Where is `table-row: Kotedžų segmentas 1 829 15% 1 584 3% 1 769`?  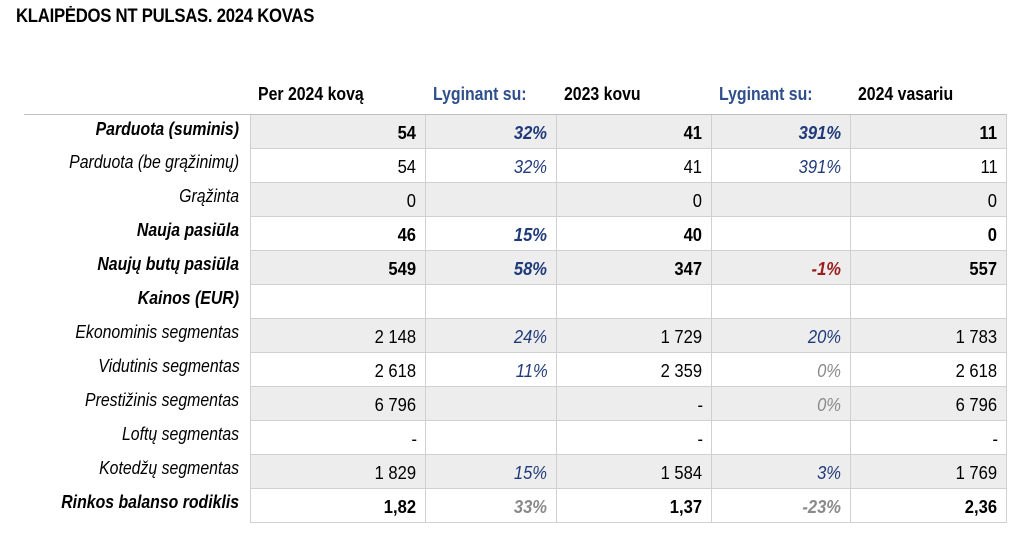 table-row: Kotedžų segmentas 1 829 15% 1 584 3% 1 769 is located at coordinates (515, 471).